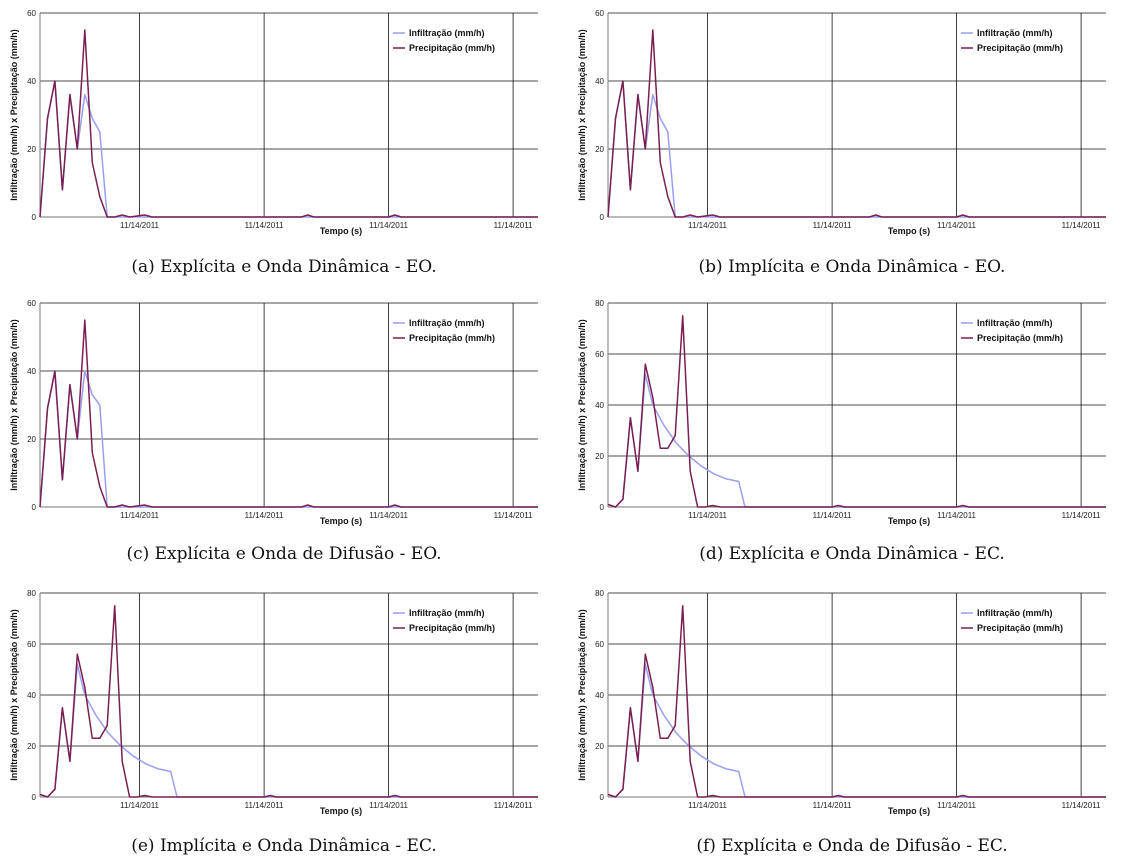 The image size is (1136, 867). I want to click on series-line-infiltration-d, so click(856, 440).